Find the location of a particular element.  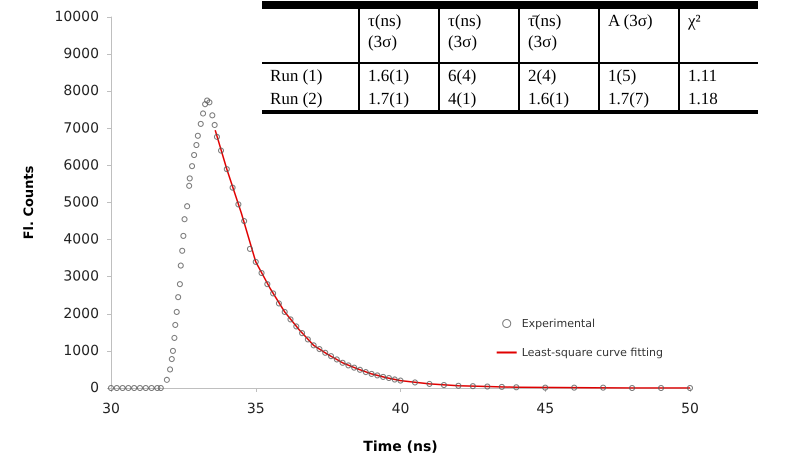

legend-label: Experimental is located at coordinates (559, 323).